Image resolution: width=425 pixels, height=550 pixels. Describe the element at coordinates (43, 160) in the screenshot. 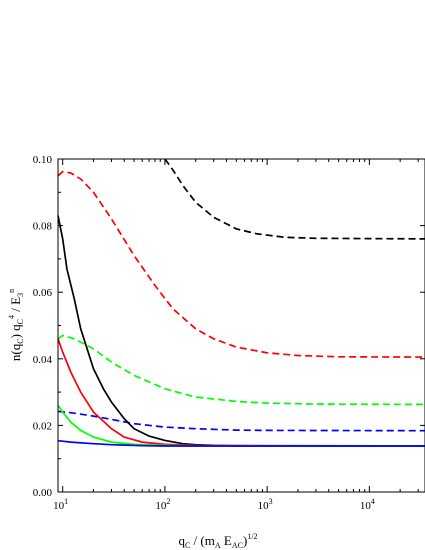

I see `y-tick-label: 0.10` at that location.